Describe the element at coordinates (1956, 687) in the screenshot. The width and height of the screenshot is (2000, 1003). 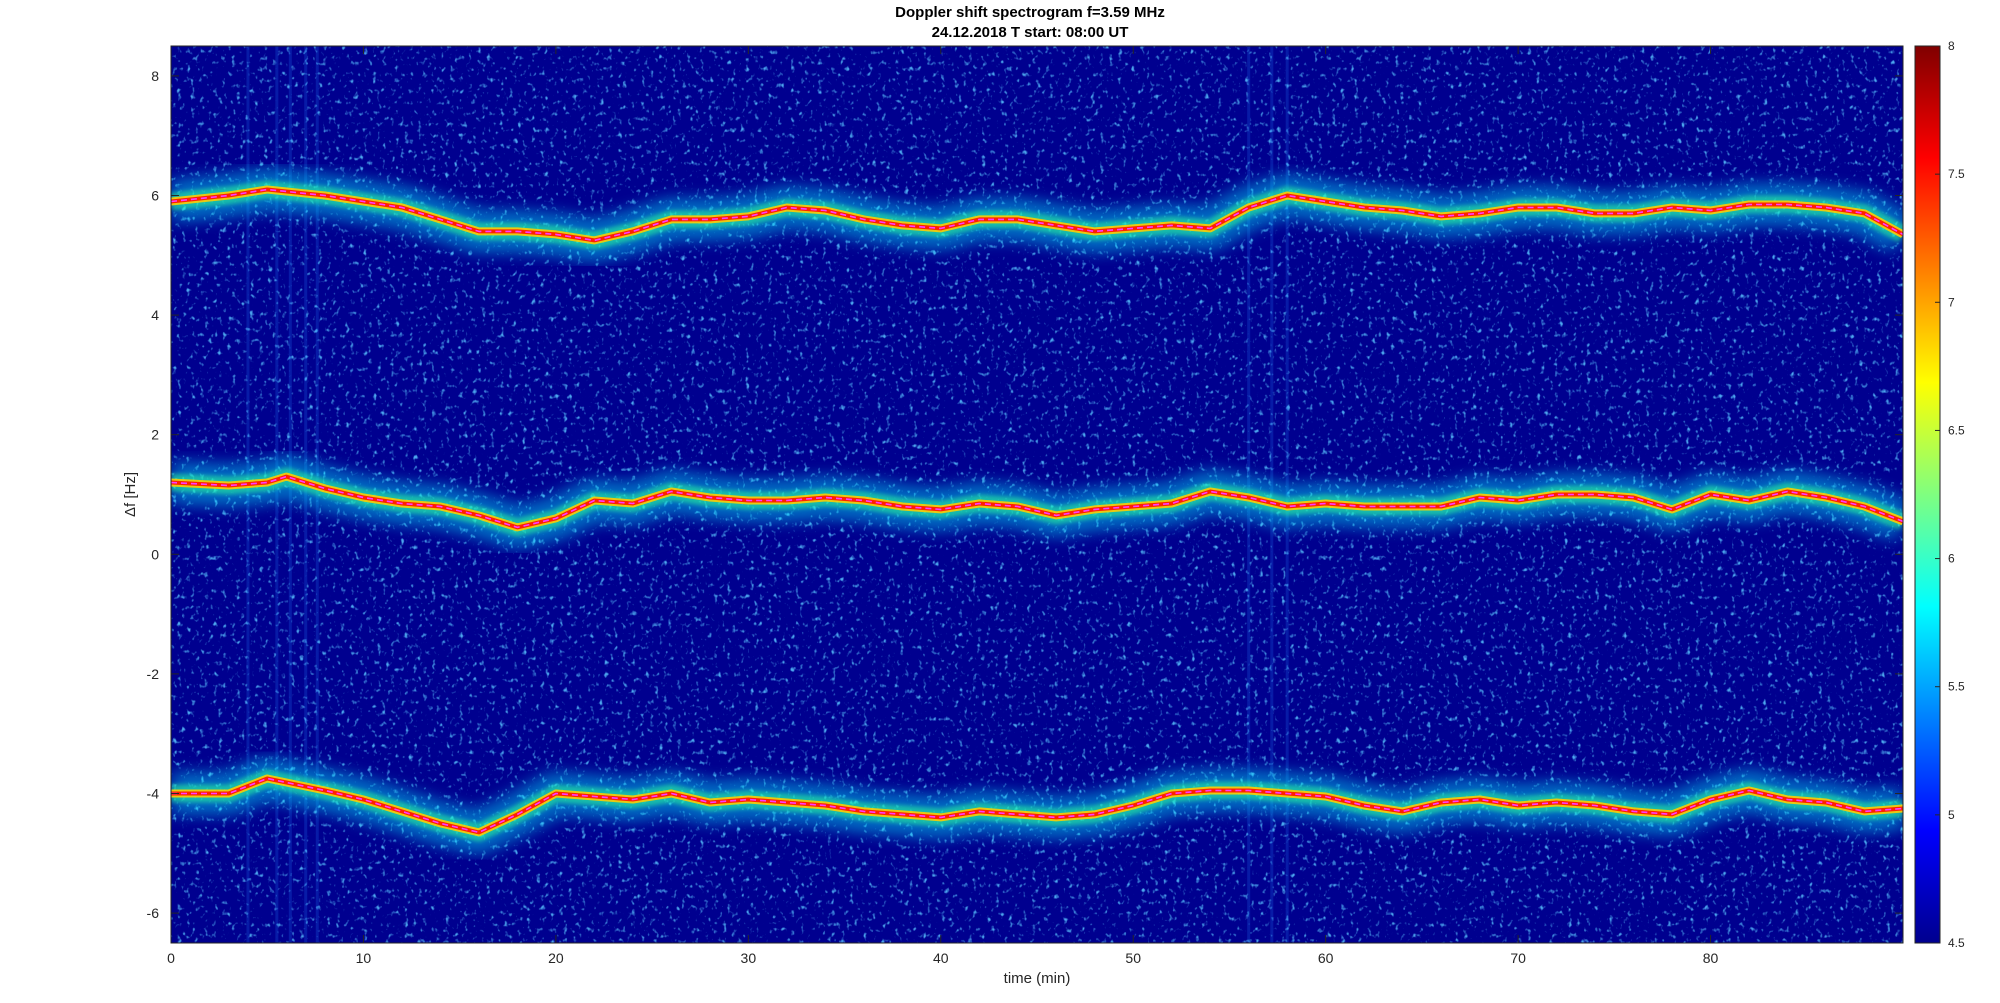
I see `colorbar-tick-label: 5.5` at that location.